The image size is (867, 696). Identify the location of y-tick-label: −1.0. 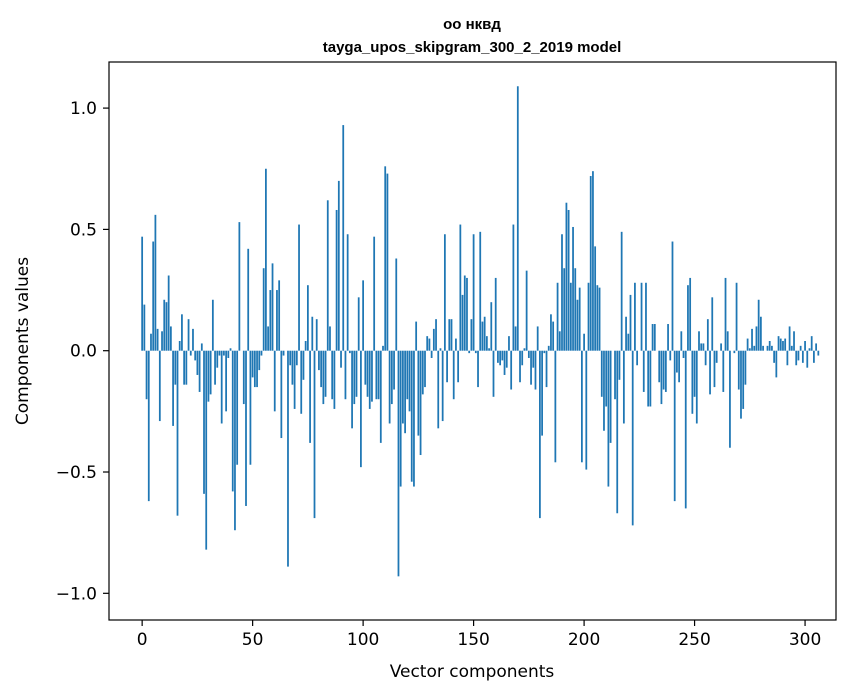
(76, 594).